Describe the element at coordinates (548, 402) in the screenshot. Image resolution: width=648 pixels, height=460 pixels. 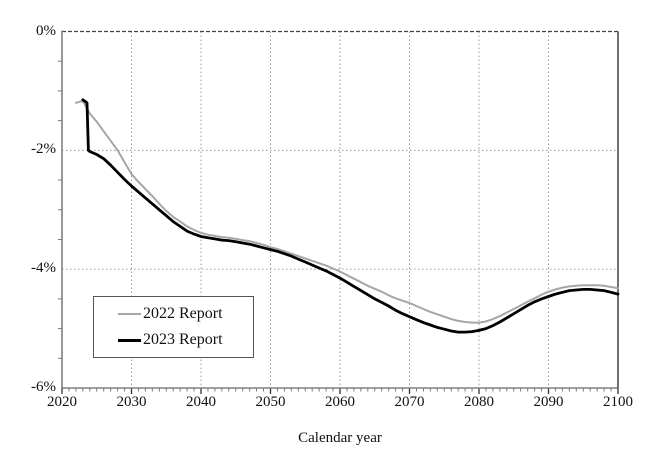
I see `x-tick-label: 2090` at that location.